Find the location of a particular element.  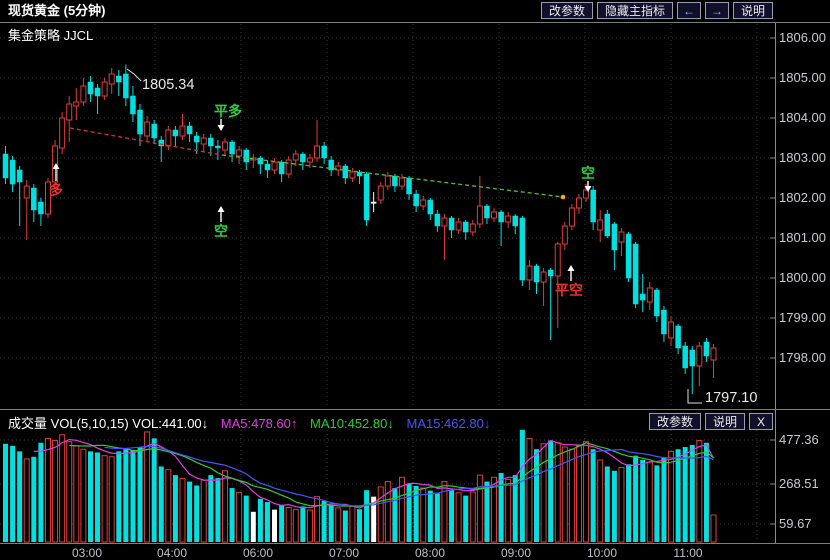

time-axis-label: 07:00 is located at coordinates (344, 553).